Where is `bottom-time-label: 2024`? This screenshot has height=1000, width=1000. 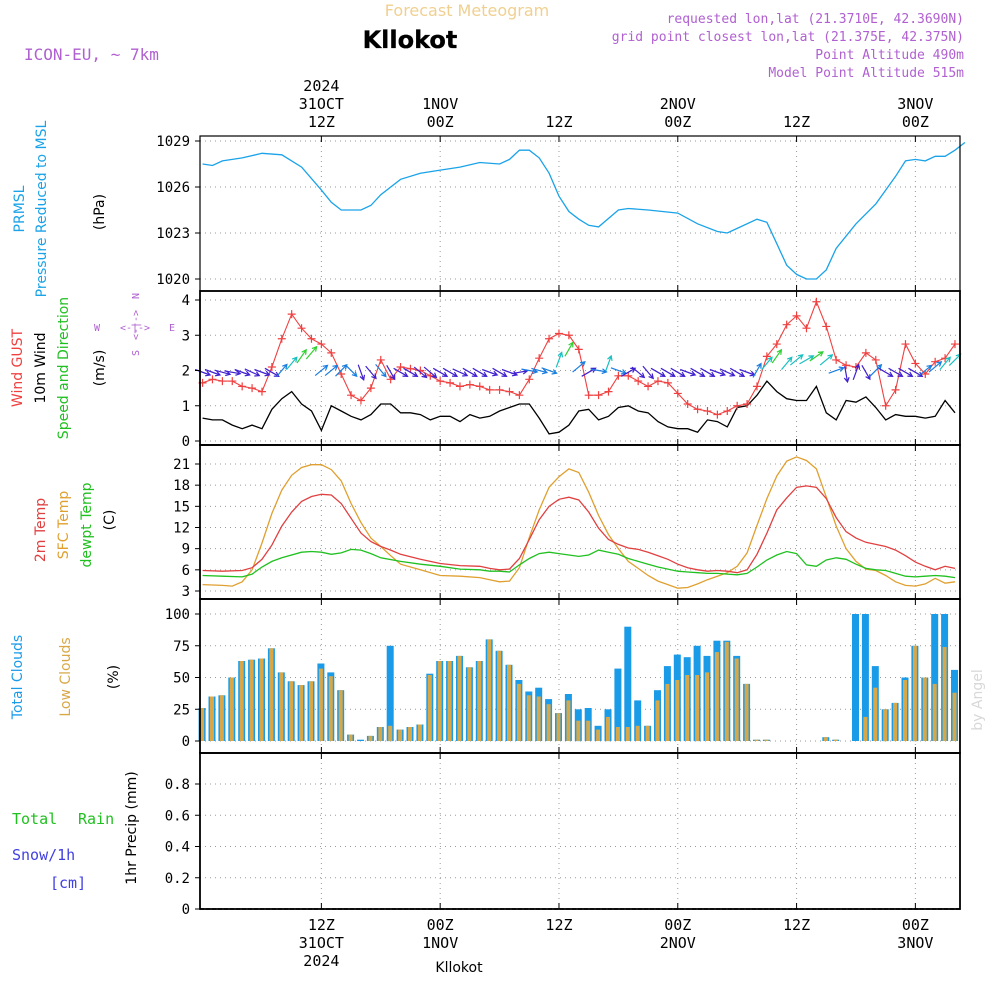
bottom-time-label: 2024 is located at coordinates (321, 961).